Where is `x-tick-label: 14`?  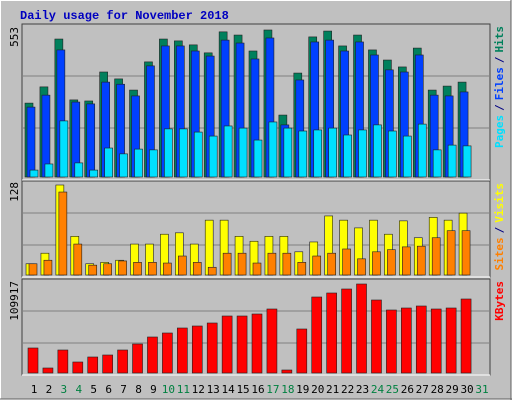 x-tick-label: 14 is located at coordinates (229, 389).